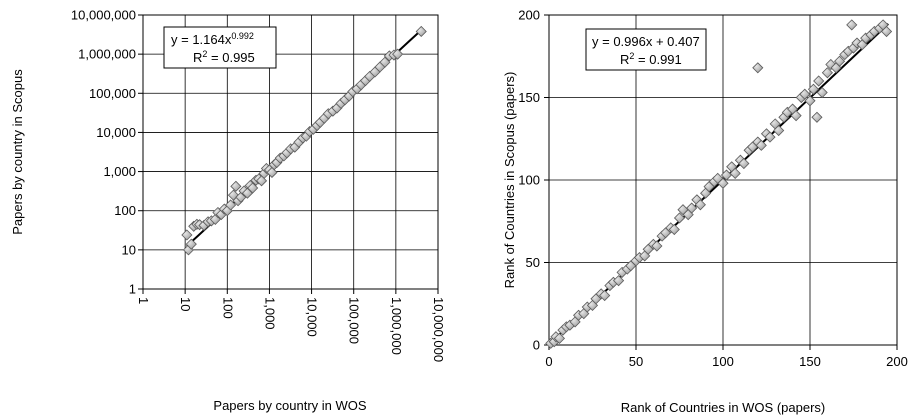  I want to click on x-axis-label-2: Rank of Countries in WOS (papers), so click(723, 407).